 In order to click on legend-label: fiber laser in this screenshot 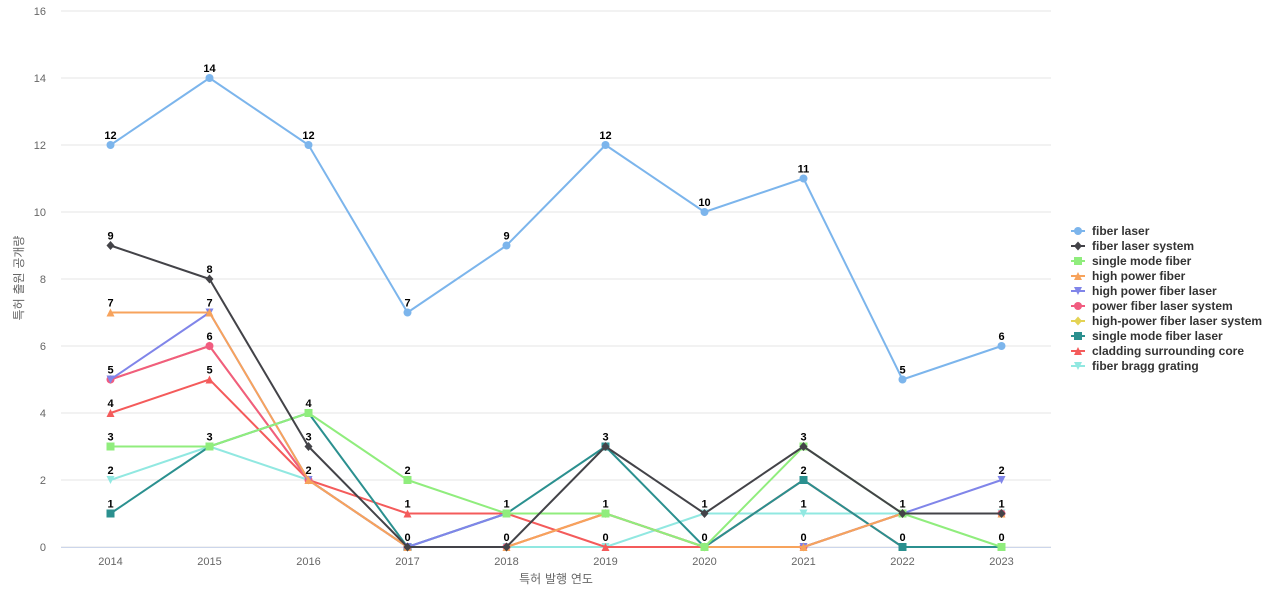, I will do `click(1121, 231)`.